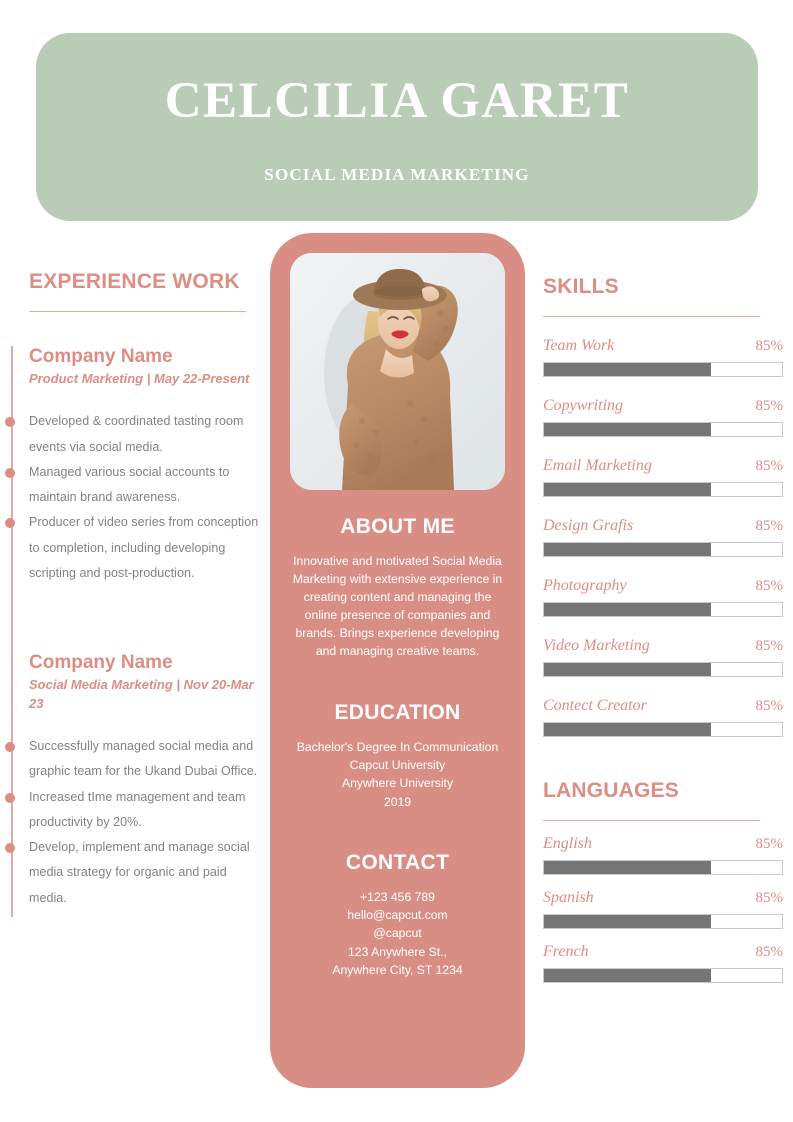 Image resolution: width=793 pixels, height=1122 pixels. I want to click on label-row: English 85%, so click(663, 844).